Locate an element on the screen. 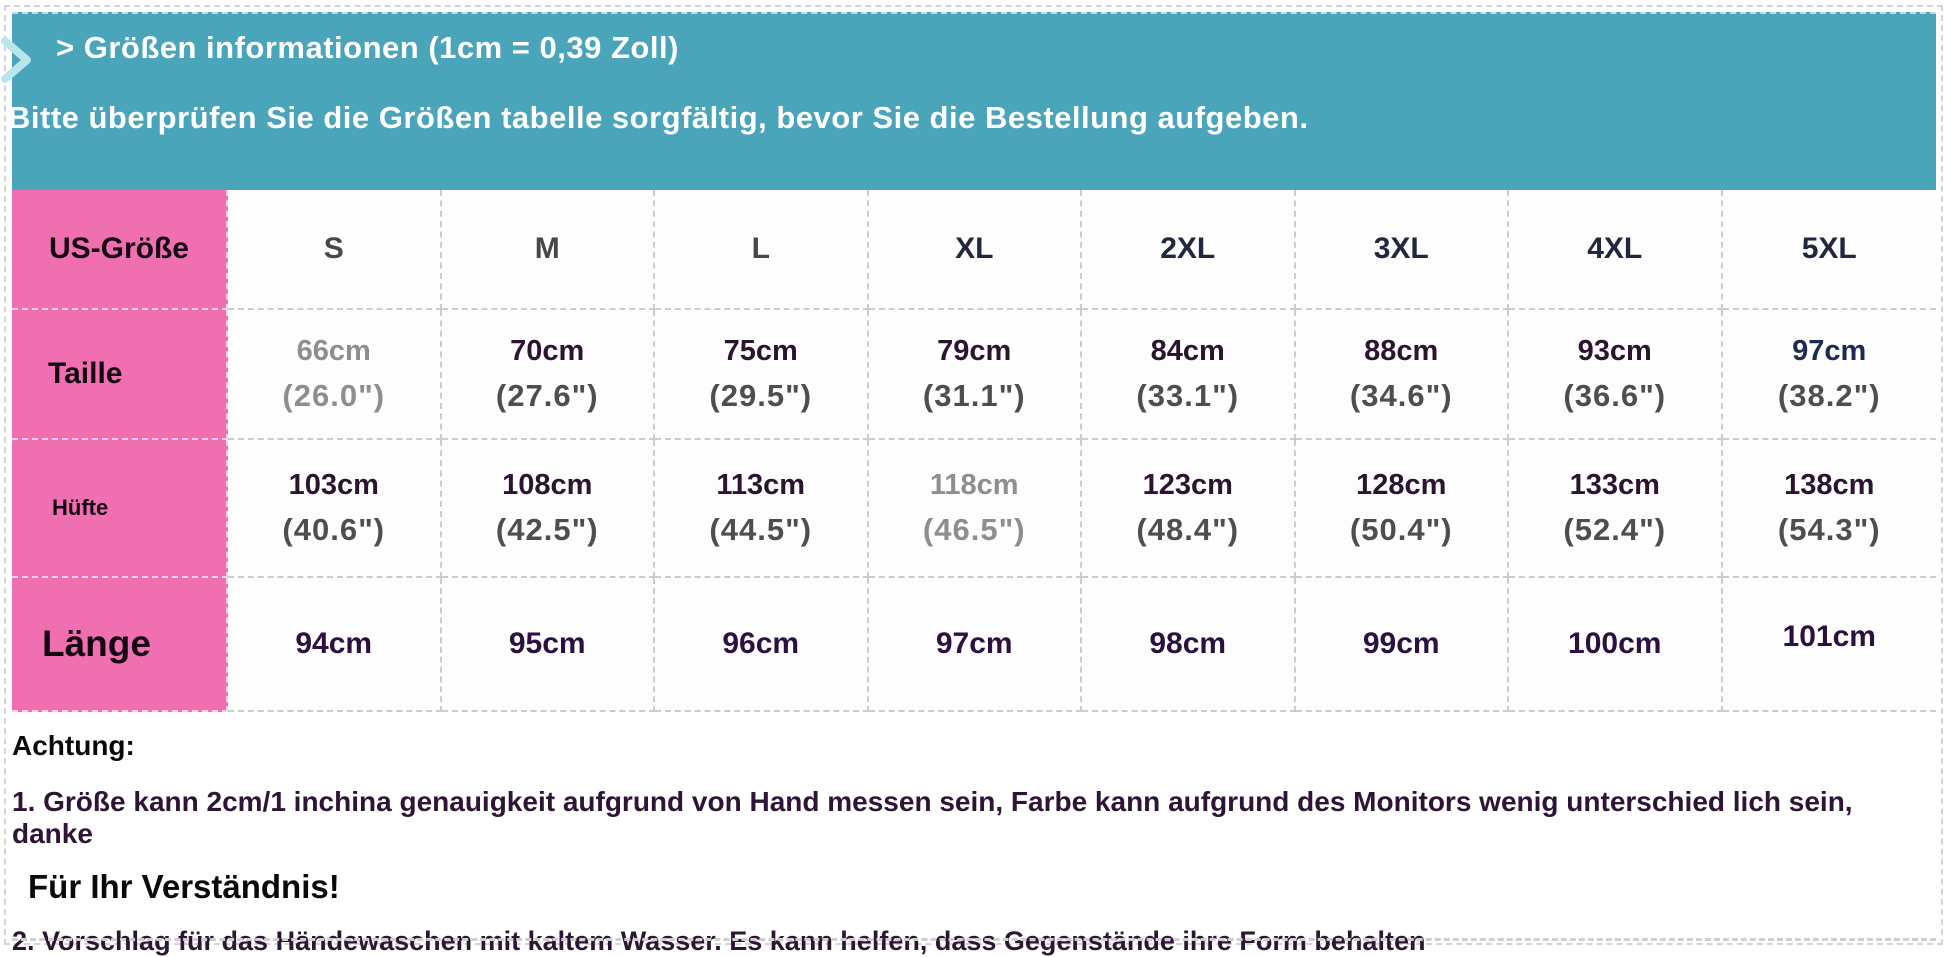 This screenshot has width=1946, height=957. note-emphasis: Für Ihr Verständnis! is located at coordinates (184, 886).